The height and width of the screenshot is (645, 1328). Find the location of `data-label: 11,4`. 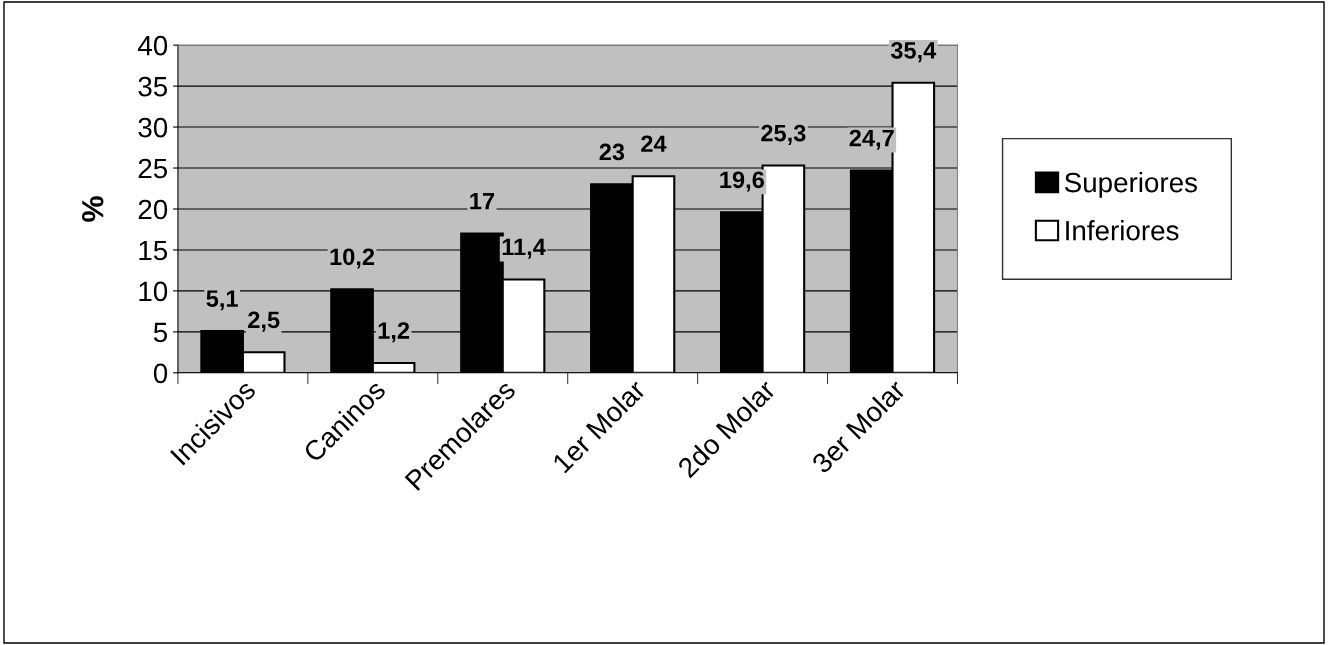

data-label: 11,4 is located at coordinates (524, 248).